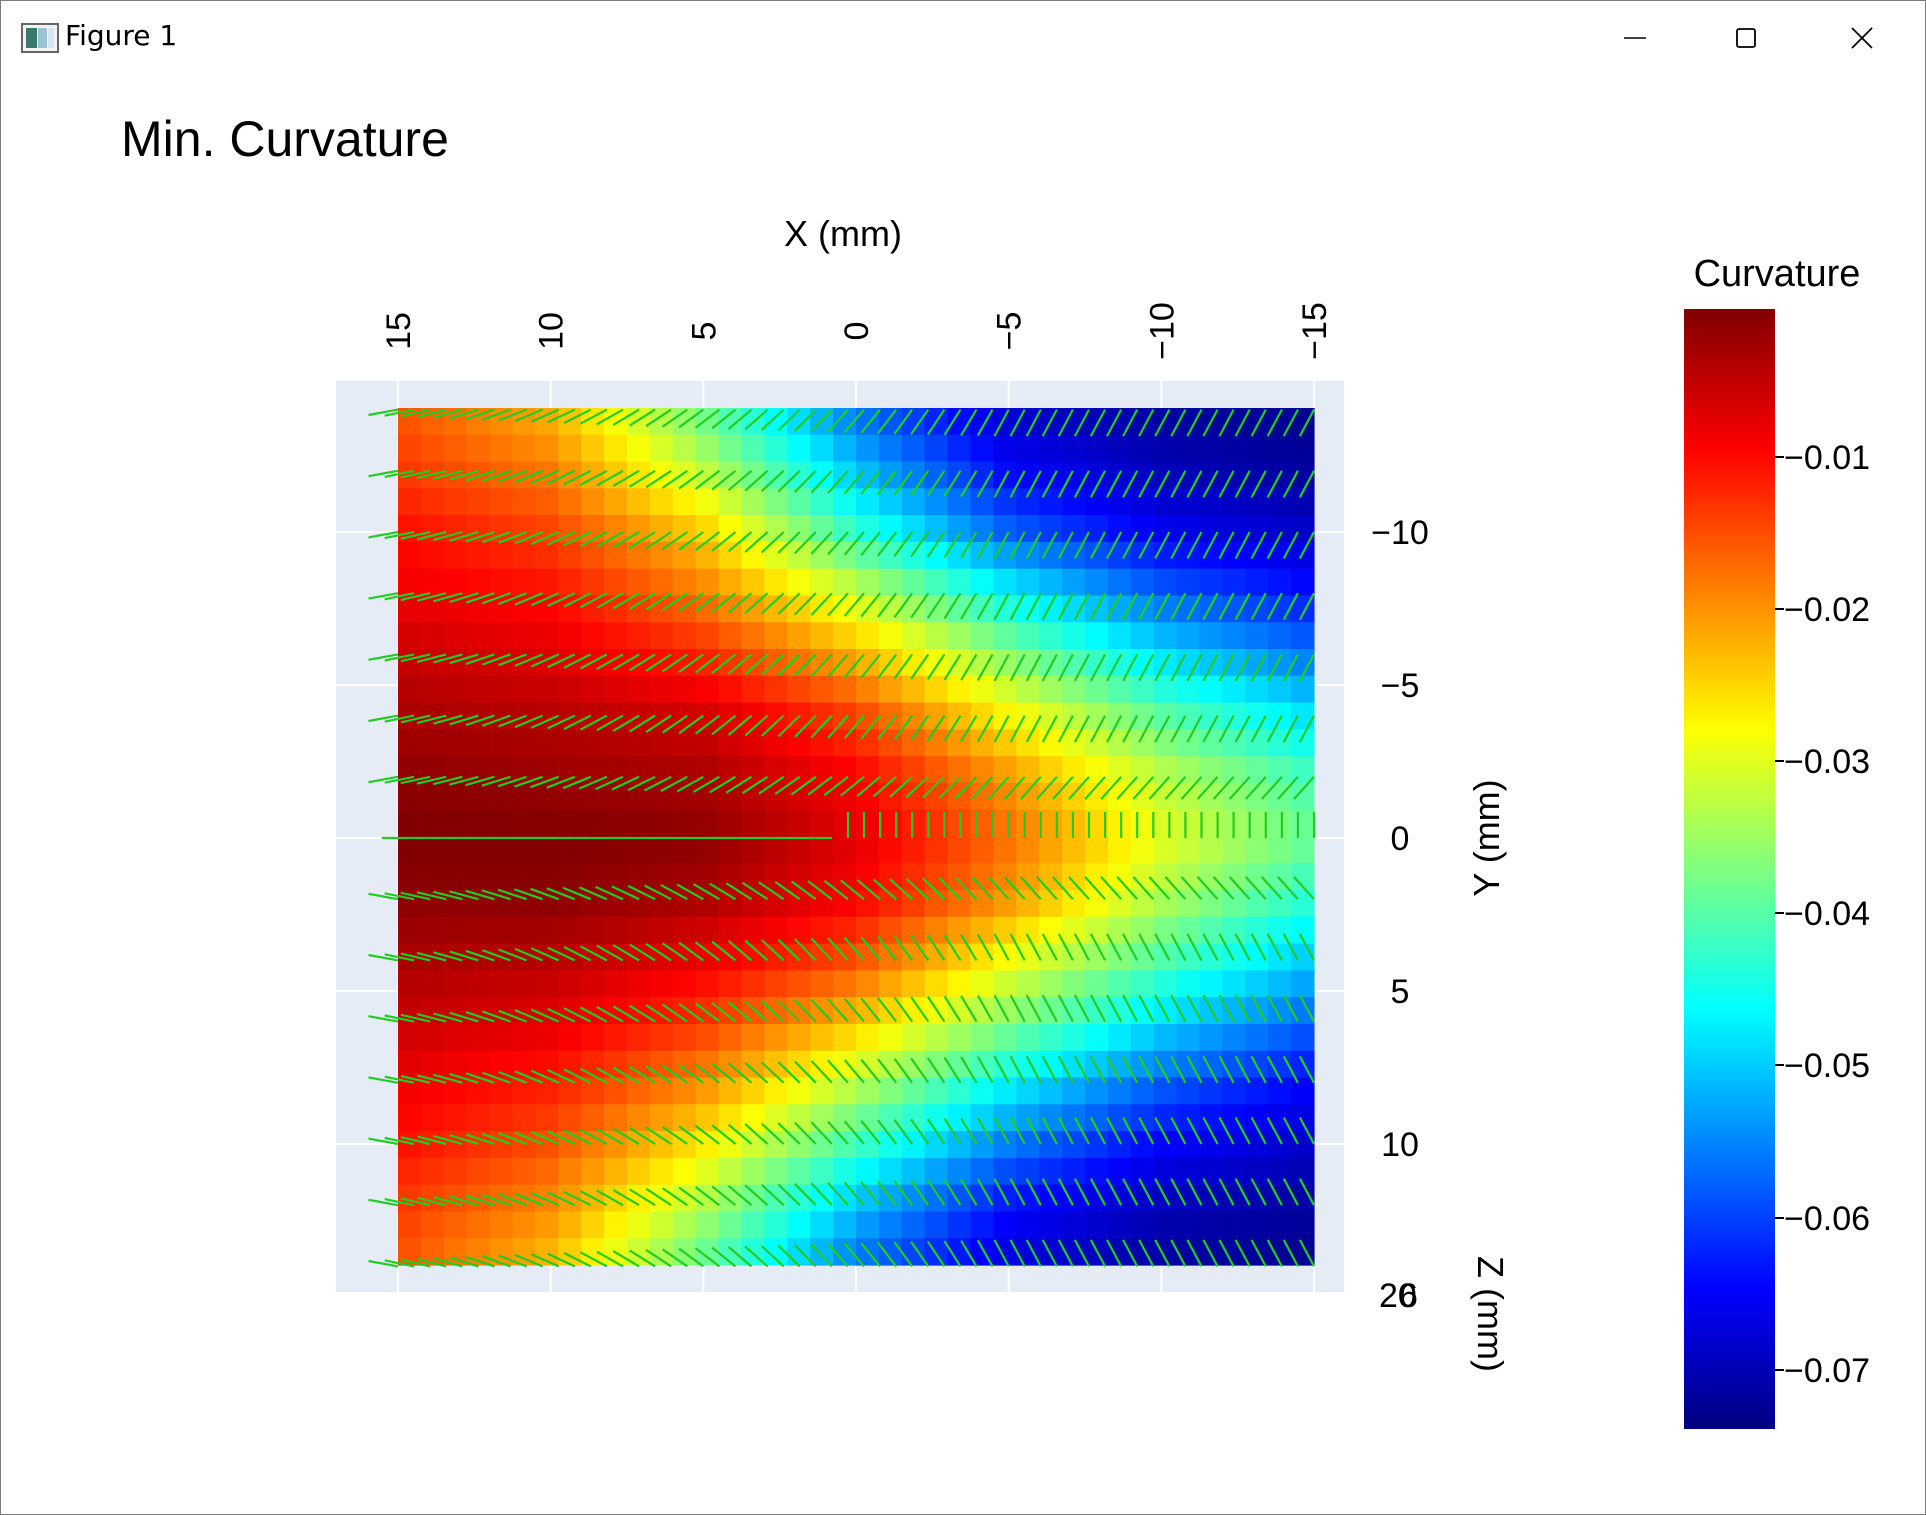  Describe the element at coordinates (1862, 38) in the screenshot. I see `close-button` at that location.